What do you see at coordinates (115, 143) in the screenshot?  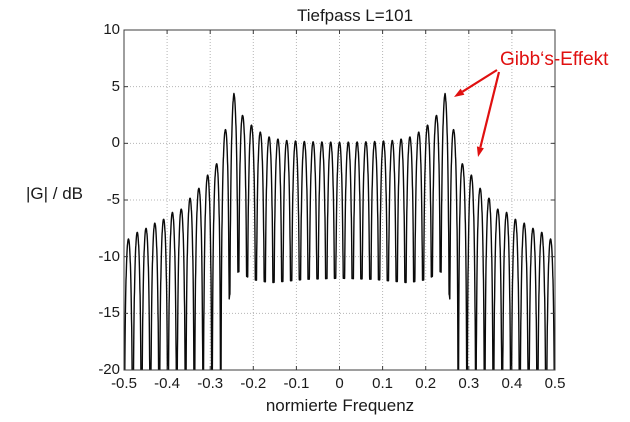 I see `y-tick-label: 0` at bounding box center [115, 143].